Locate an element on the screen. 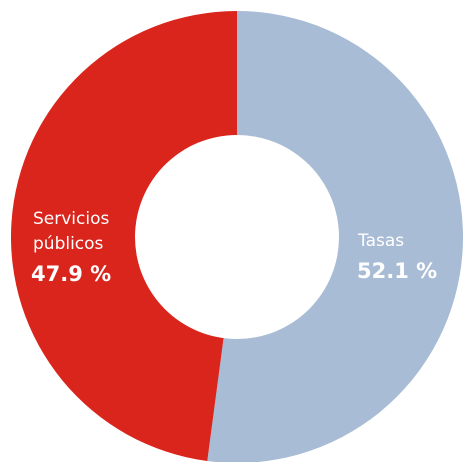  slice-label-servicios-publicos-line1: Servicios is located at coordinates (71, 219).